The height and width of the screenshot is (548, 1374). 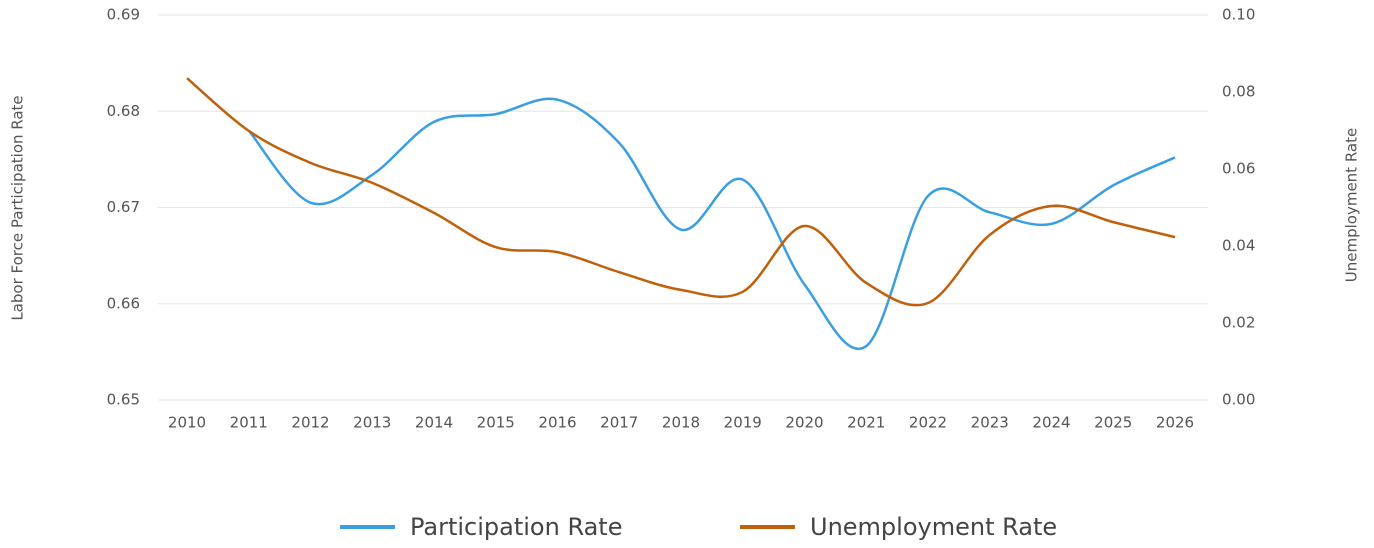 What do you see at coordinates (1051, 423) in the screenshot?
I see `x-tick-label: 2024` at bounding box center [1051, 423].